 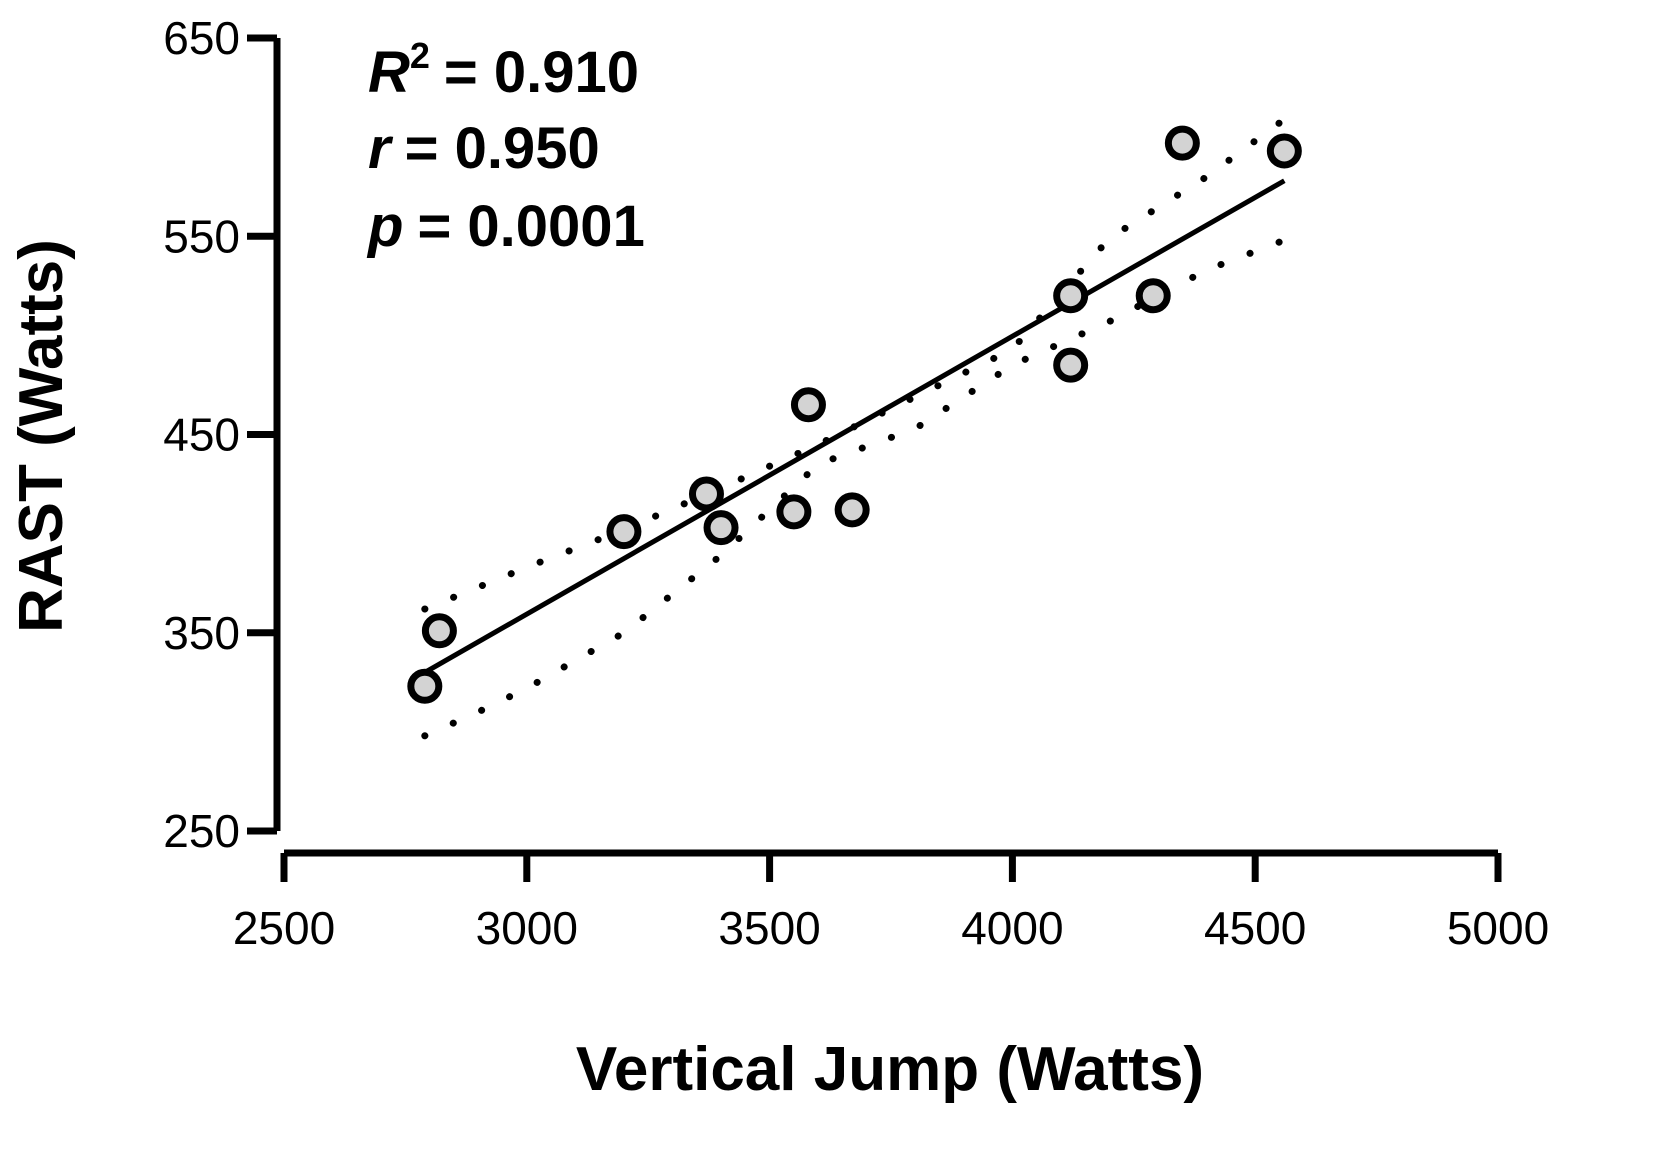 I want to click on x-tick-label: 5000, so click(x=1498, y=928).